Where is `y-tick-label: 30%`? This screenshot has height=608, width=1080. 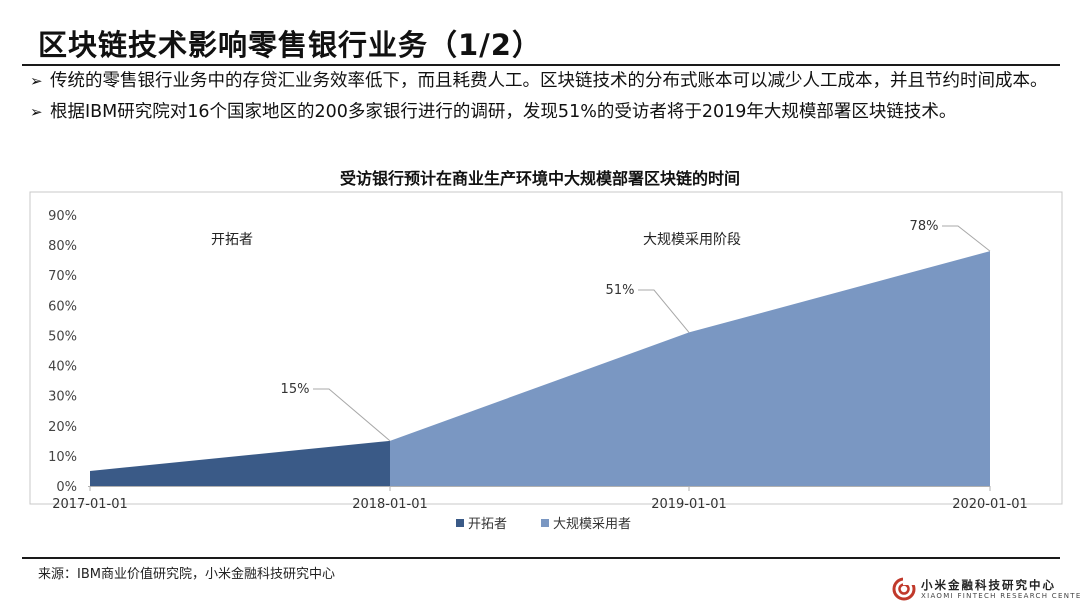
y-tick-label: 30% is located at coordinates (62, 397).